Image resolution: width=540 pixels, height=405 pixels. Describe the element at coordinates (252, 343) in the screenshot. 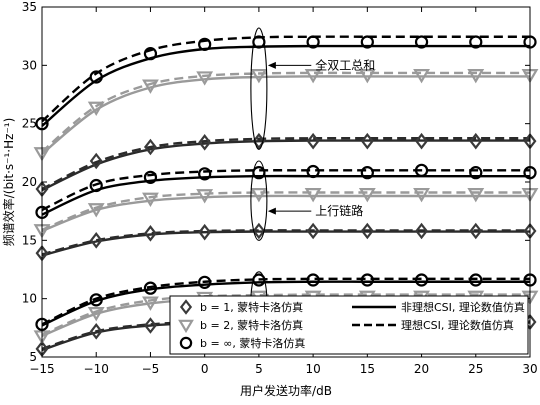

I see `legend-label-2: b = ∞, 蒙特卡洛仿真` at that location.